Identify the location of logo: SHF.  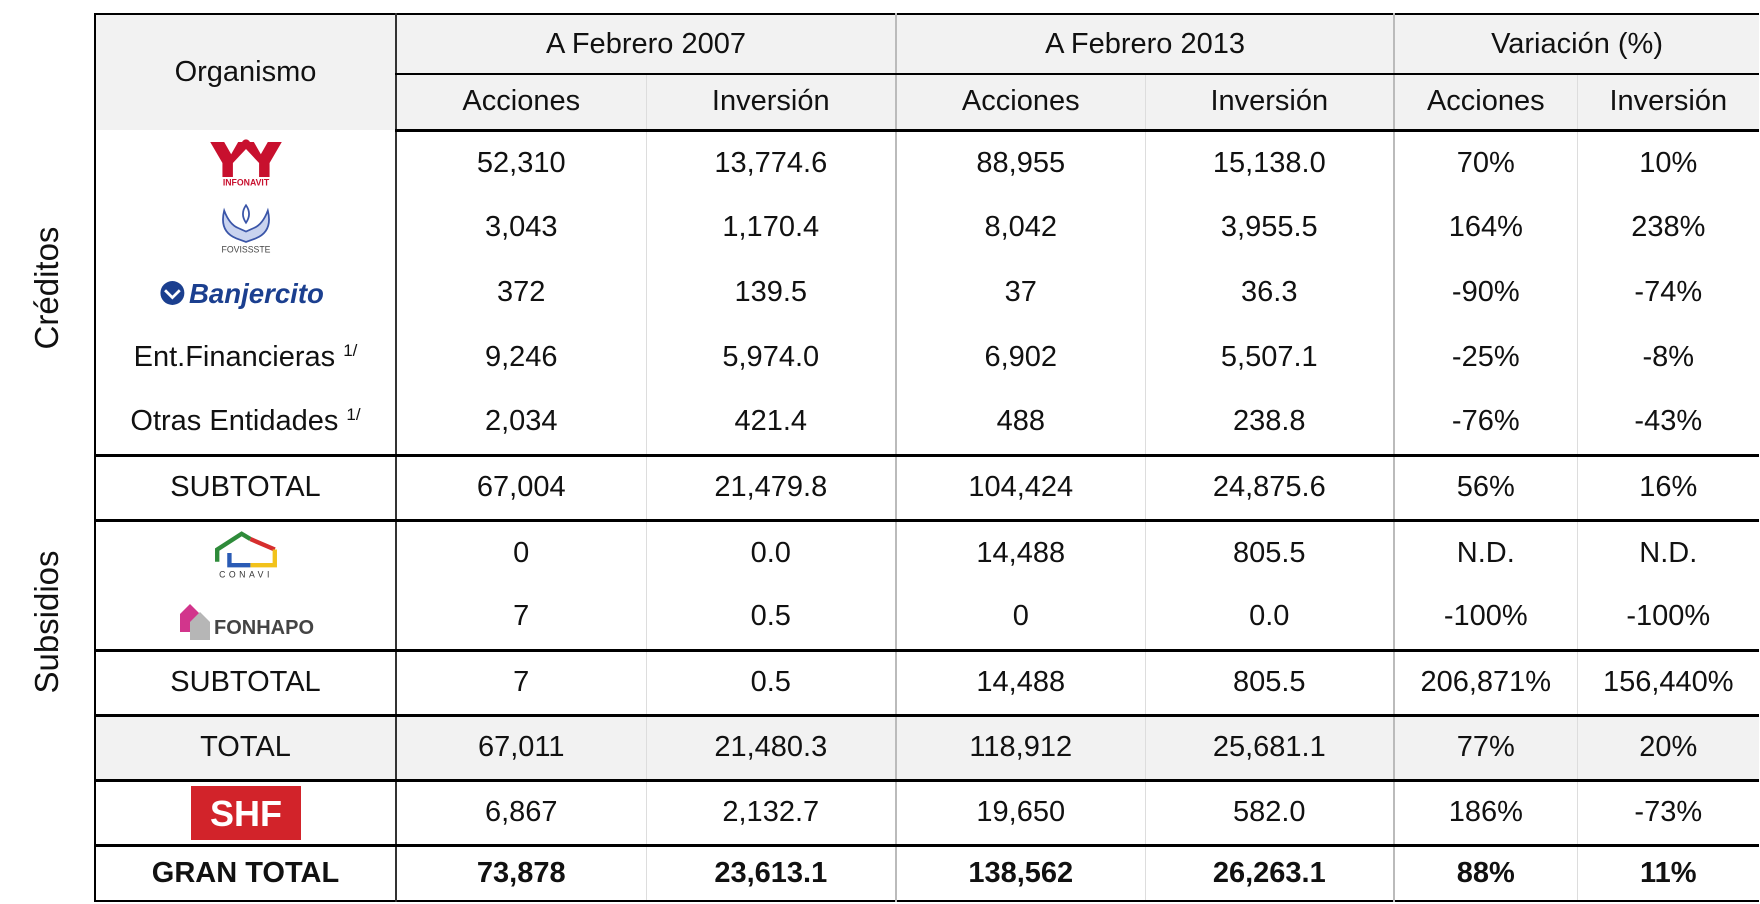
(245, 812).